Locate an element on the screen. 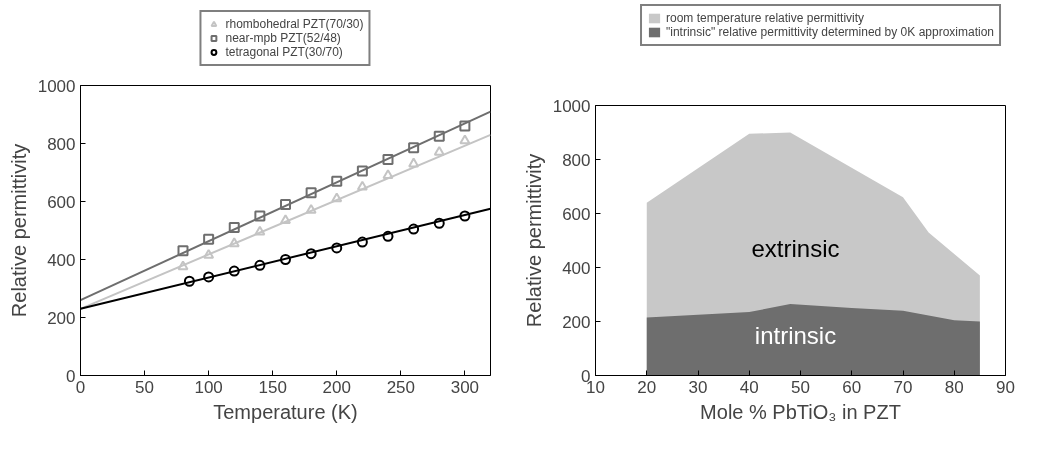 The width and height of the screenshot is (1040, 450). x-tick-label: 20 is located at coordinates (647, 387).